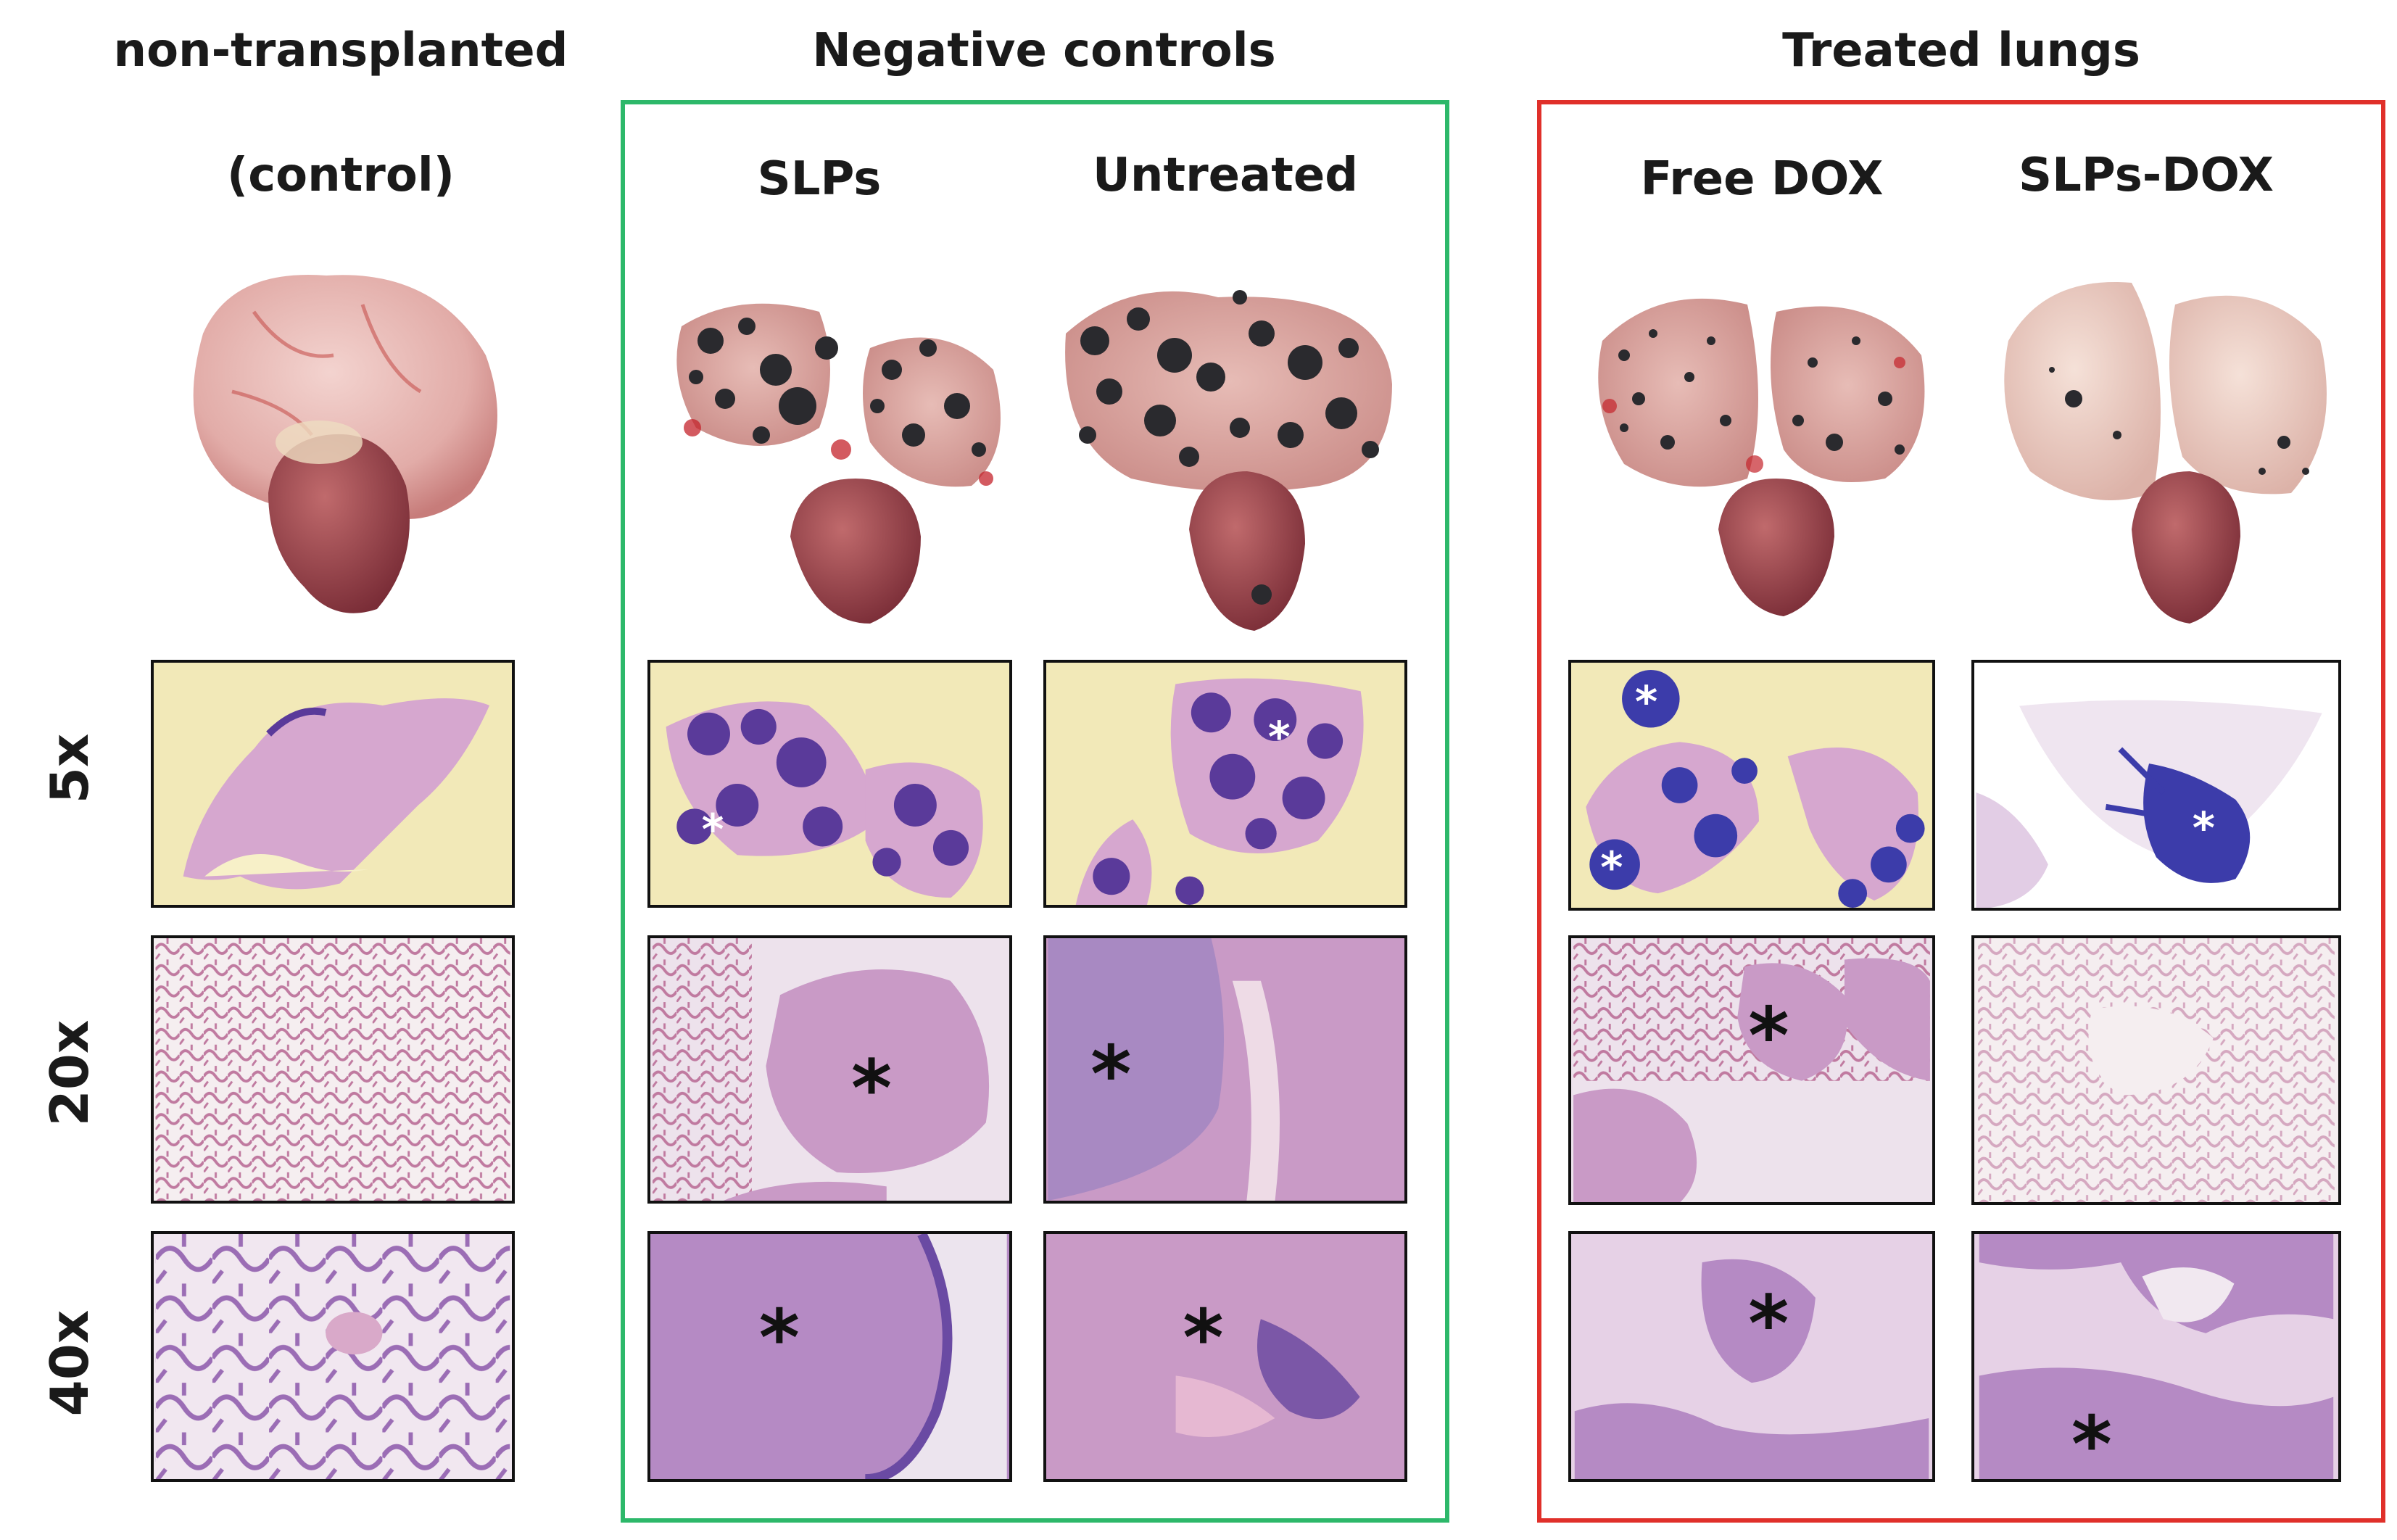  What do you see at coordinates (829, 1356) in the screenshot?
I see `panel-40x-slps: *` at bounding box center [829, 1356].